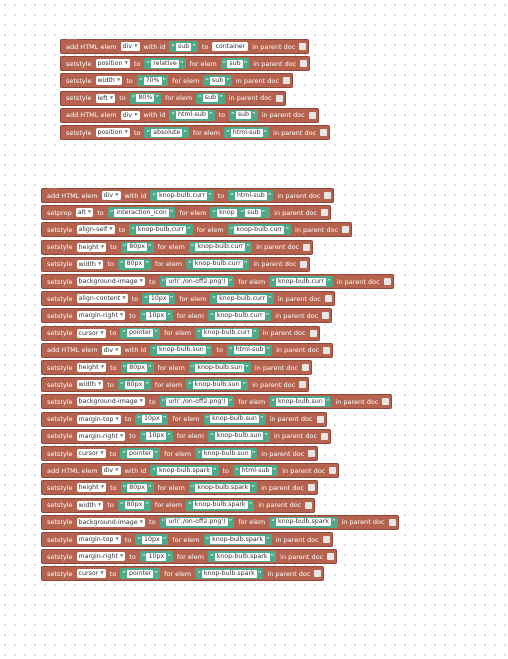 This screenshot has width=508, height=659. Describe the element at coordinates (111, 281) in the screenshot. I see `dropdown-field: background-image ▼` at that location.